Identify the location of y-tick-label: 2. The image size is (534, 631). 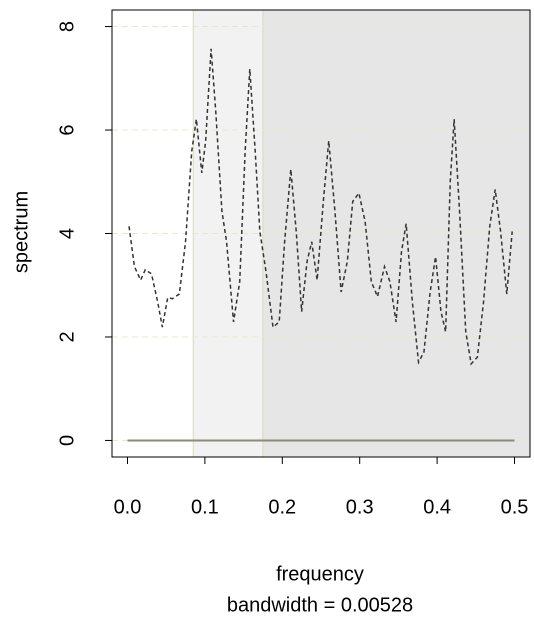
(67, 336).